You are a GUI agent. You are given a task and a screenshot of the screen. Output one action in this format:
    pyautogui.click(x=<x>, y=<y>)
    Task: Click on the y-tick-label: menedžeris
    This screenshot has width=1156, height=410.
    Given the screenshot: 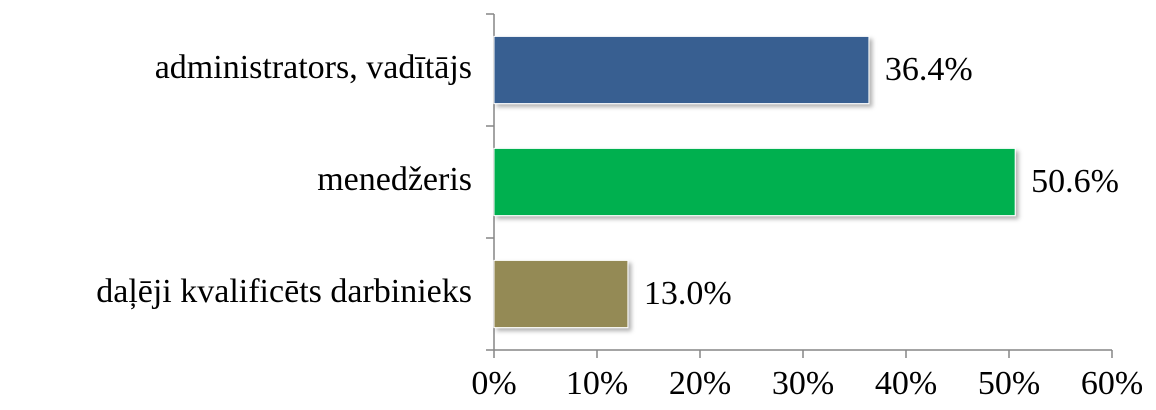 What is the action you would take?
    pyautogui.click(x=394, y=179)
    